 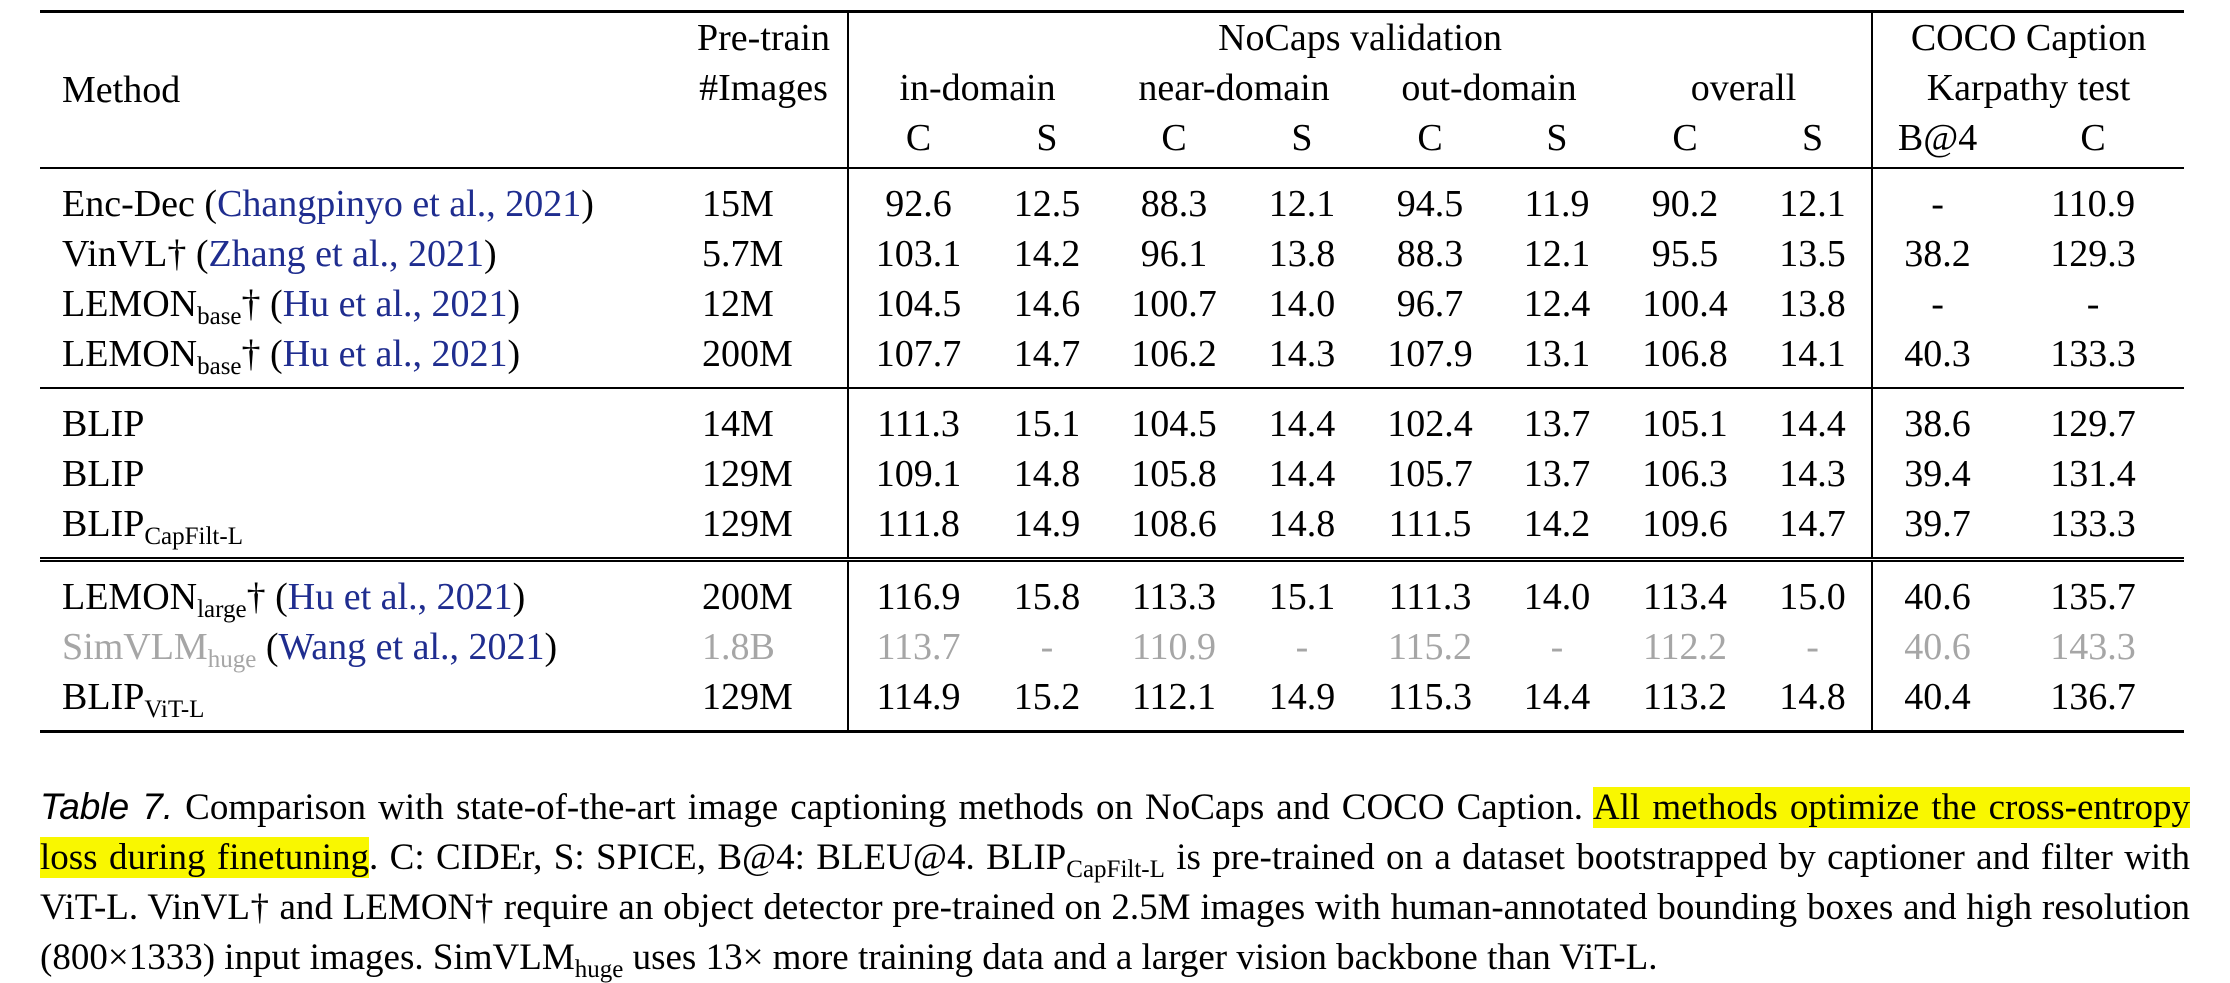 I want to click on citation-link: Zhang et al., 2021, so click(x=346, y=254).